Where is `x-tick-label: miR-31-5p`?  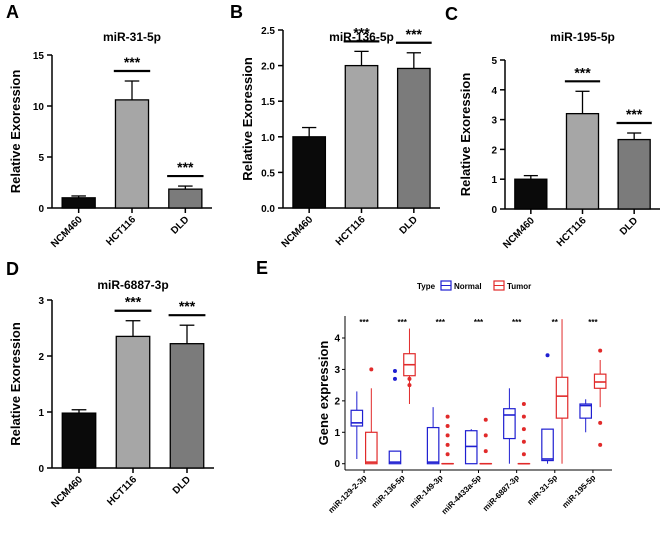
x-tick-label: miR-31-5p is located at coordinates (542, 490).